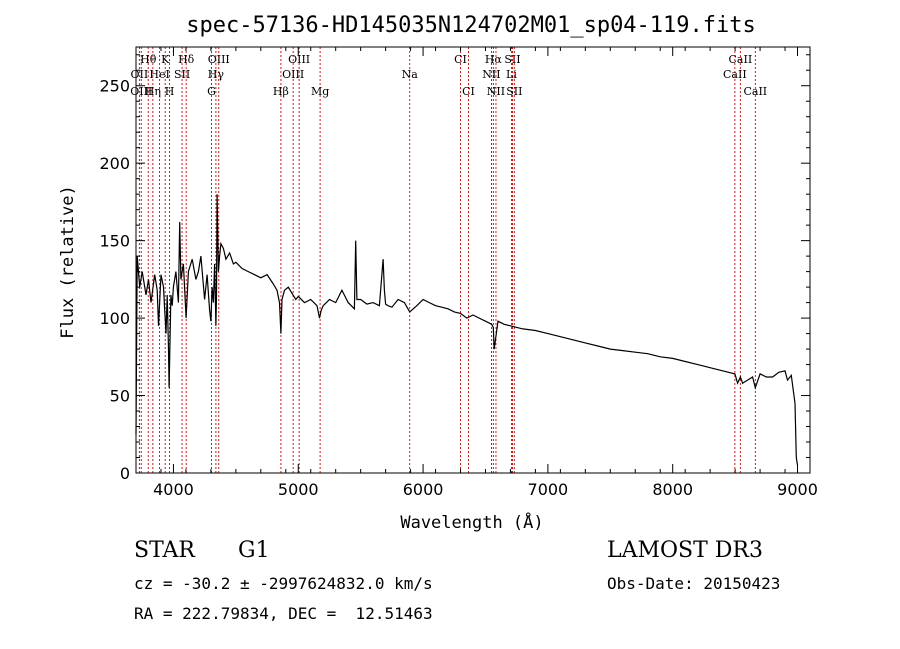 The height and width of the screenshot is (649, 900). I want to click on line-marker-label: H, so click(170, 91).